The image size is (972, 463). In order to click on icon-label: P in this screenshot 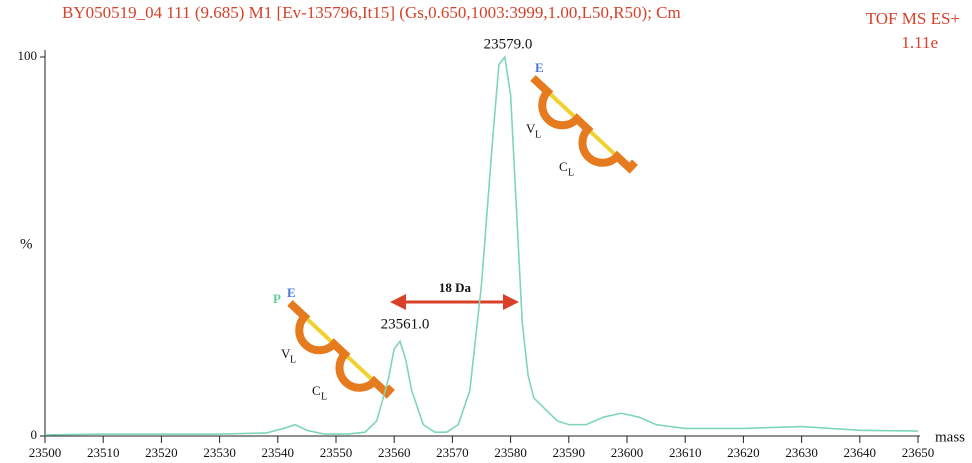, I will do `click(277, 298)`.